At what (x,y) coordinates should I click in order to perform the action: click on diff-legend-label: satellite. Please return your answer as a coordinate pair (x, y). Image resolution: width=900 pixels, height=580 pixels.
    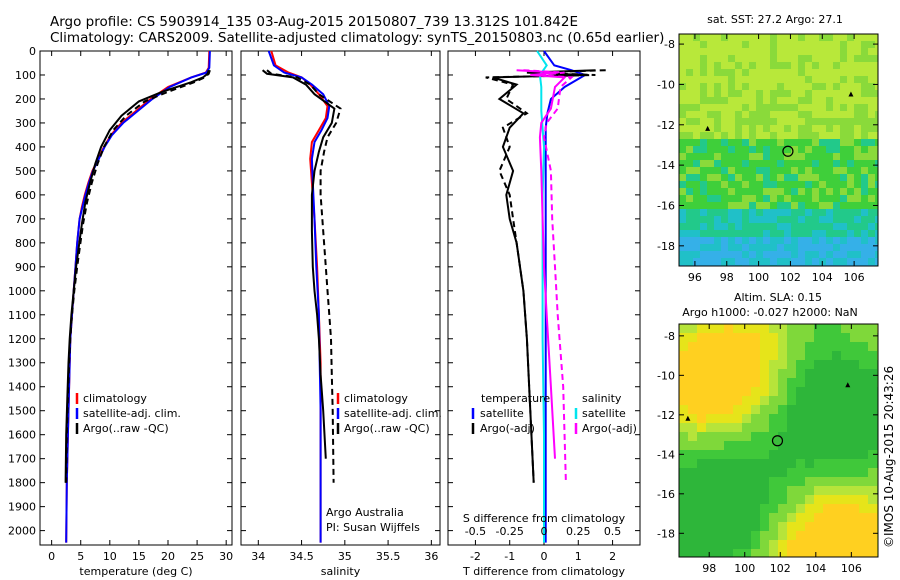
    Looking at the image, I should click on (502, 413).